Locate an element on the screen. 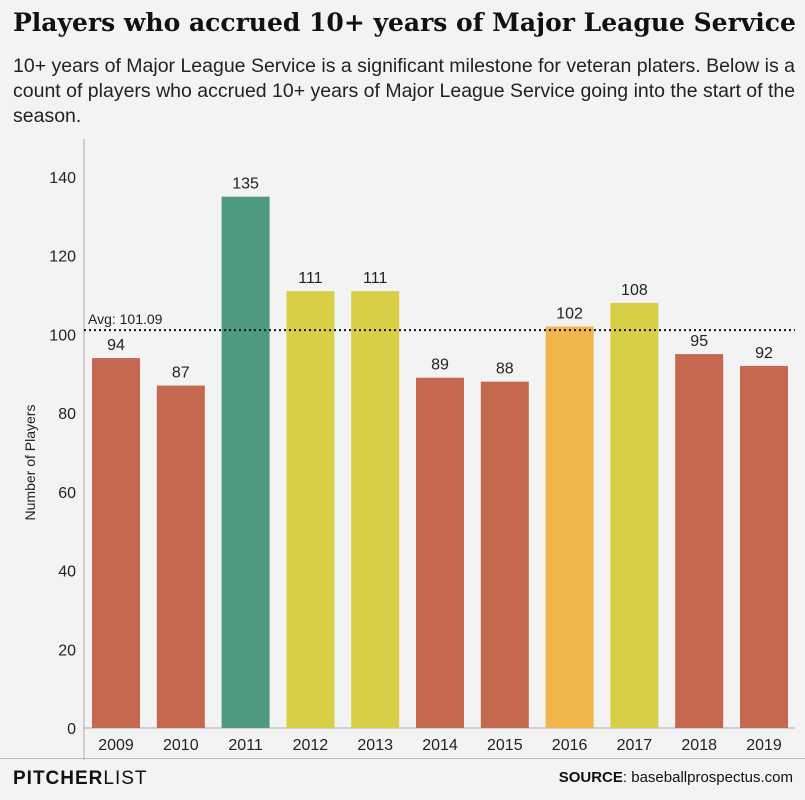  bar-value-label: 87 is located at coordinates (181, 373).